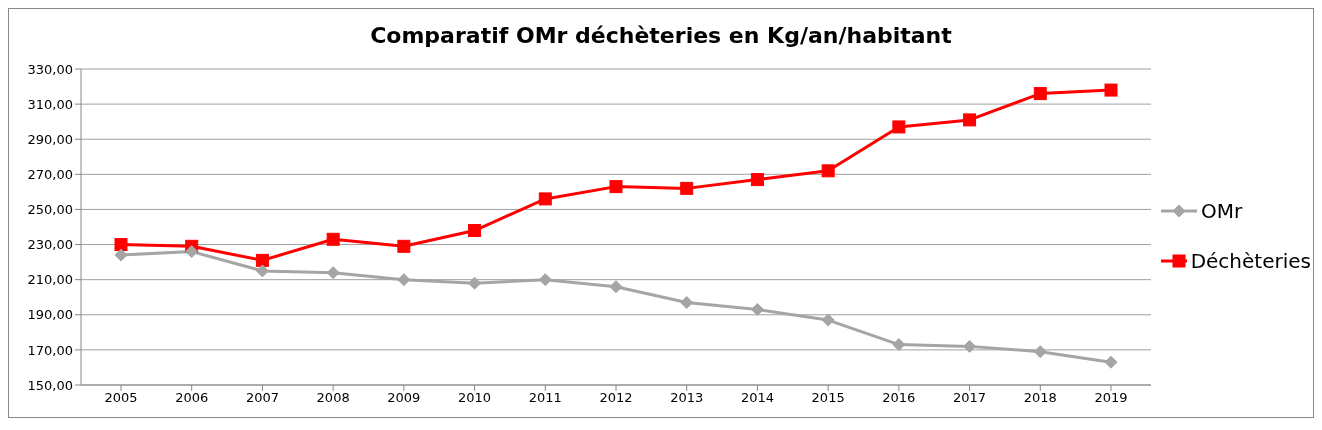 Image resolution: width=1322 pixels, height=430 pixels. What do you see at coordinates (333, 398) in the screenshot?
I see `x-tick-label: 2008` at bounding box center [333, 398].